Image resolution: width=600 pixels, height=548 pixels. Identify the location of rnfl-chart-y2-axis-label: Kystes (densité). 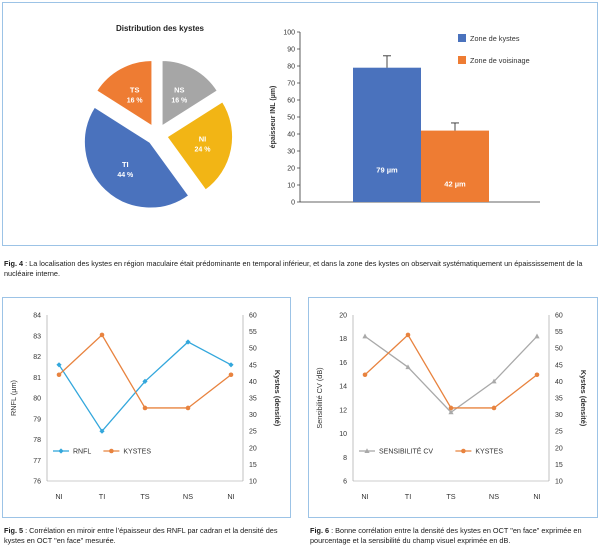
(277, 398).